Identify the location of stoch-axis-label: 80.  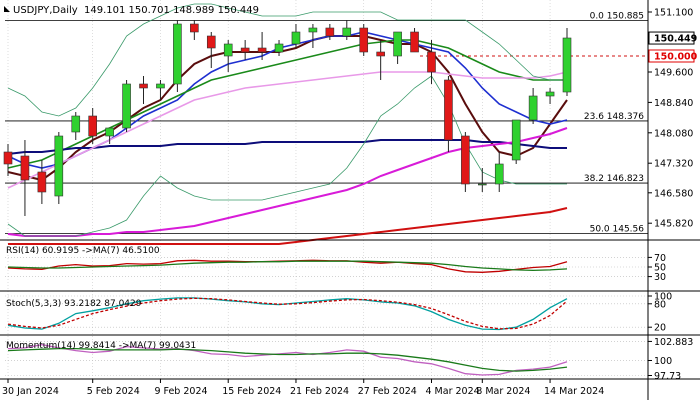
(660, 304).